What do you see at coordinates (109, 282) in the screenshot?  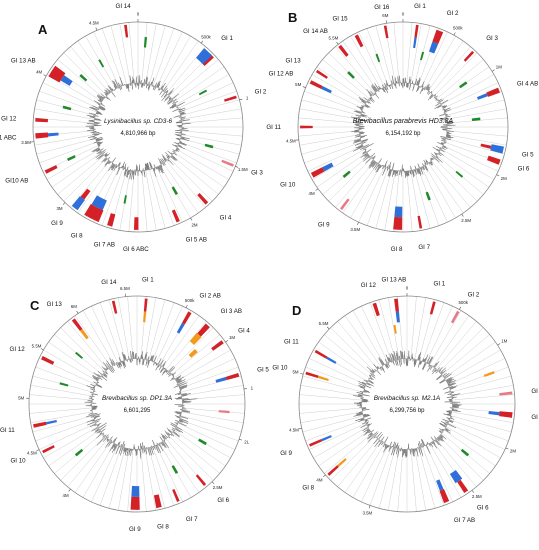 I see `gi-label: GI 14` at bounding box center [109, 282].